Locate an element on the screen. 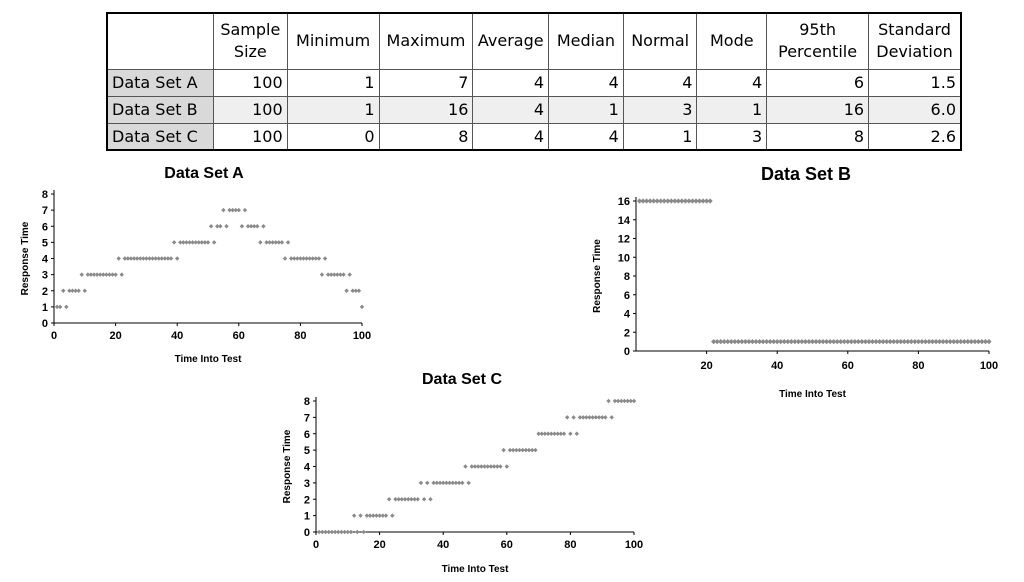 The image size is (1024, 582). cell-mode: 1 is located at coordinates (732, 109).